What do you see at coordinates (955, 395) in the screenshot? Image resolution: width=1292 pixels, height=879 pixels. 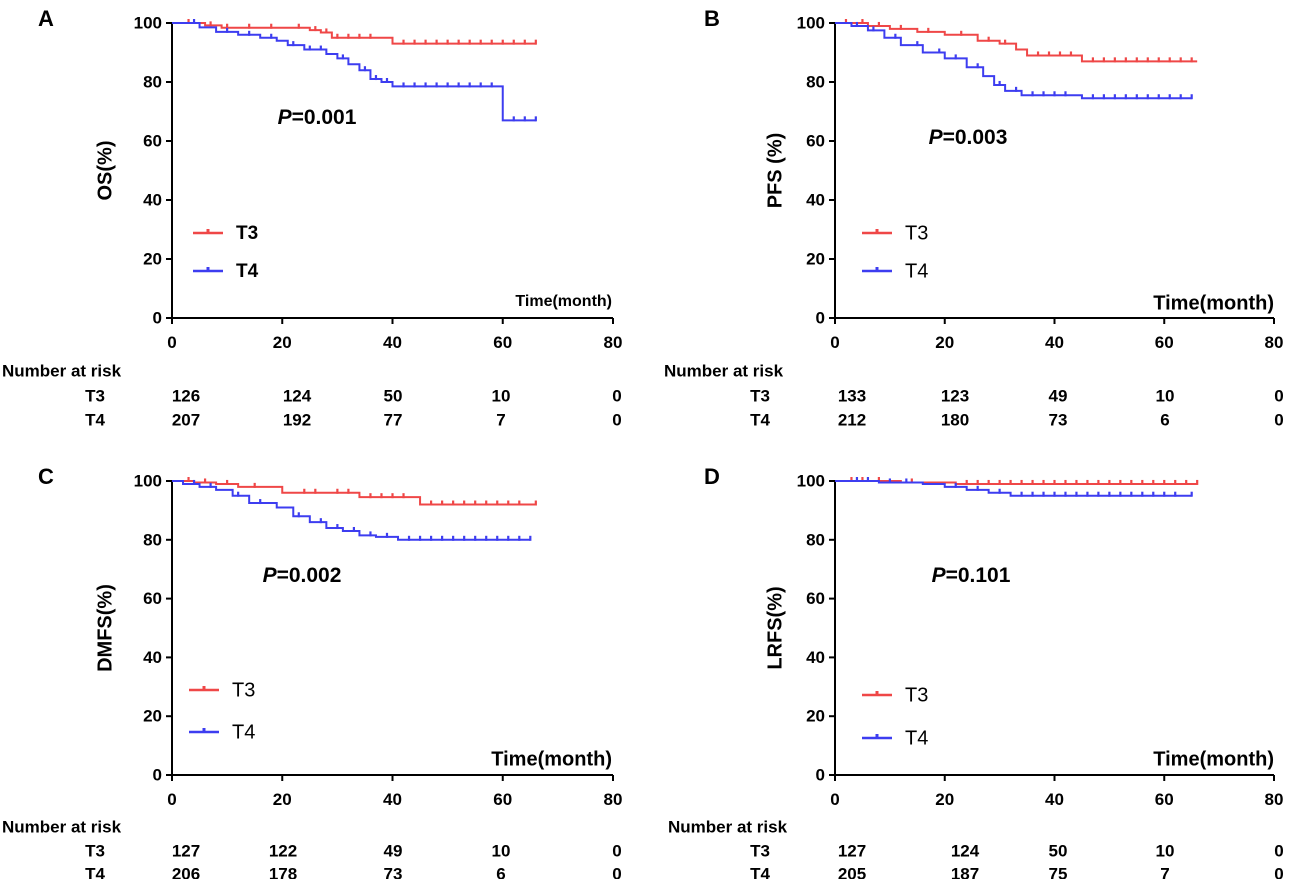 I see `risk-value-t3: 123` at bounding box center [955, 395].